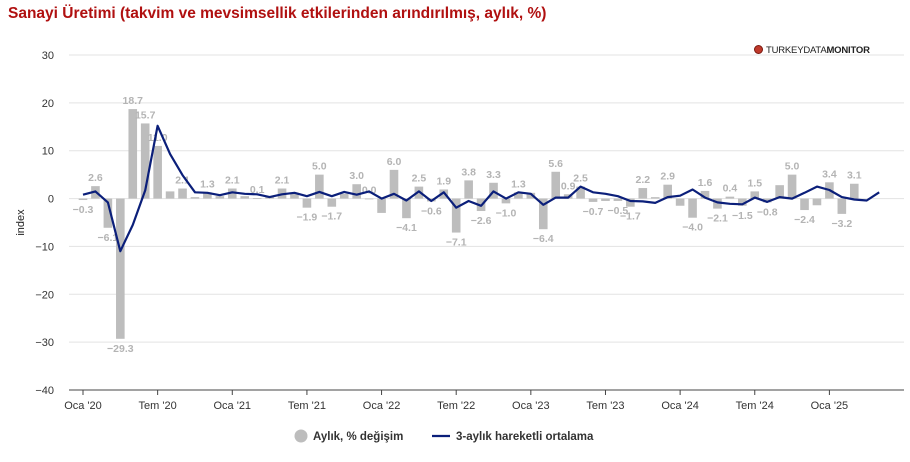 This screenshot has width=910, height=462. What do you see at coordinates (742, 216) in the screenshot?
I see `bar-data-label: −1.5` at bounding box center [742, 216].